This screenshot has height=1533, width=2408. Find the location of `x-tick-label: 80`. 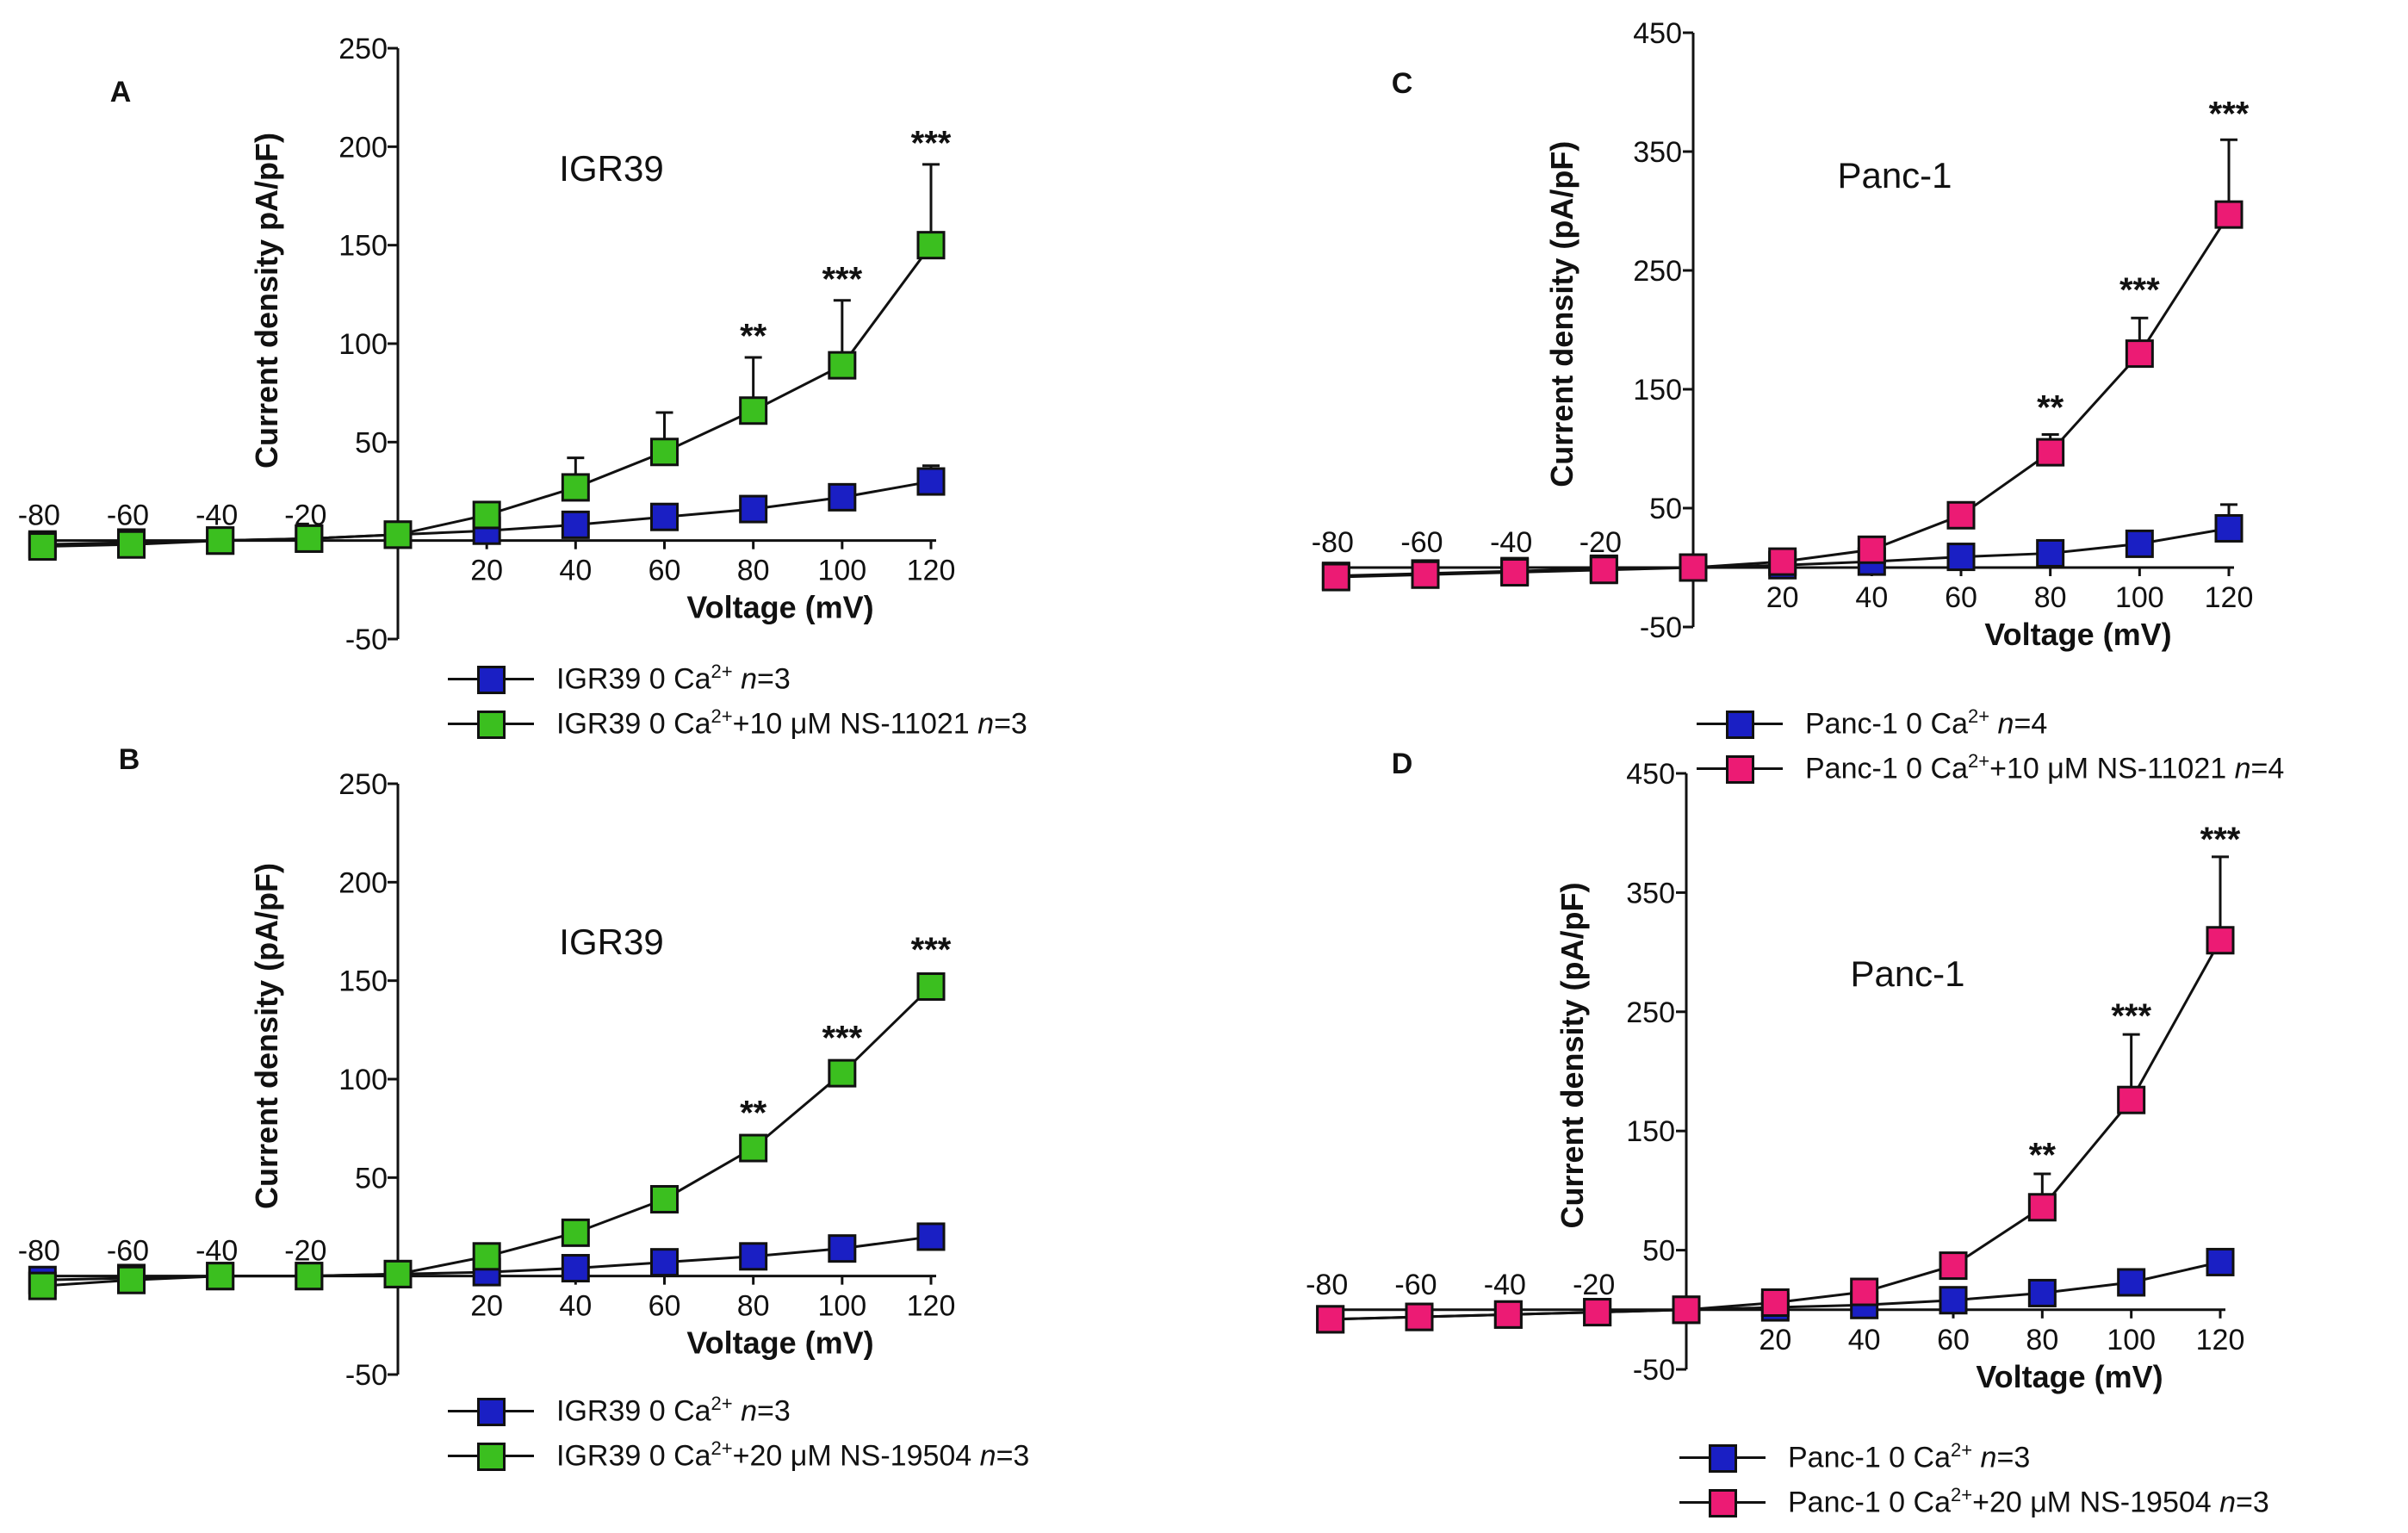

x-tick-label: 80 is located at coordinates (753, 571).